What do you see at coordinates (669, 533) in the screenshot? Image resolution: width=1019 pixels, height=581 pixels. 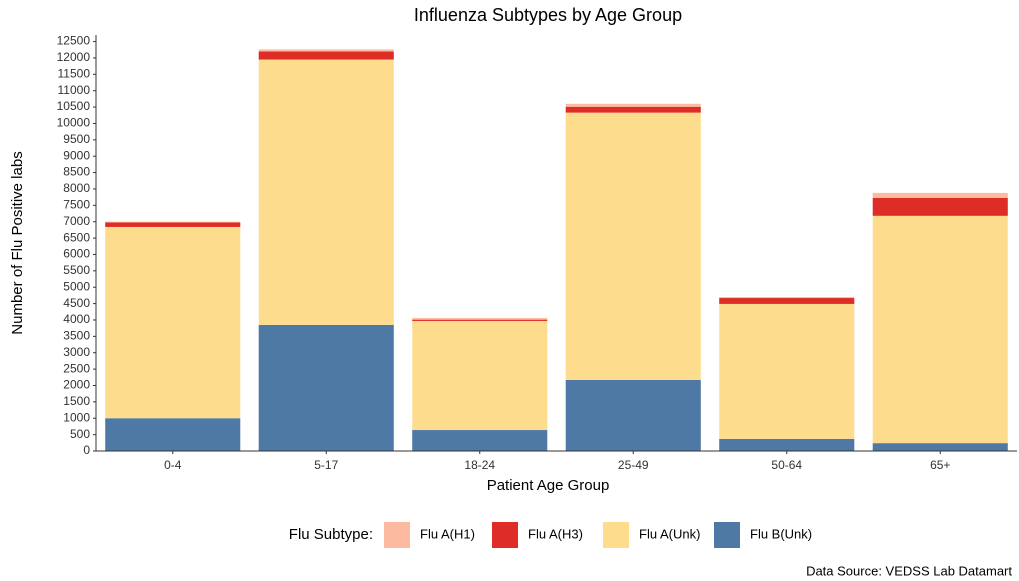 I see `legend-label: Flu A(Unk)` at bounding box center [669, 533].